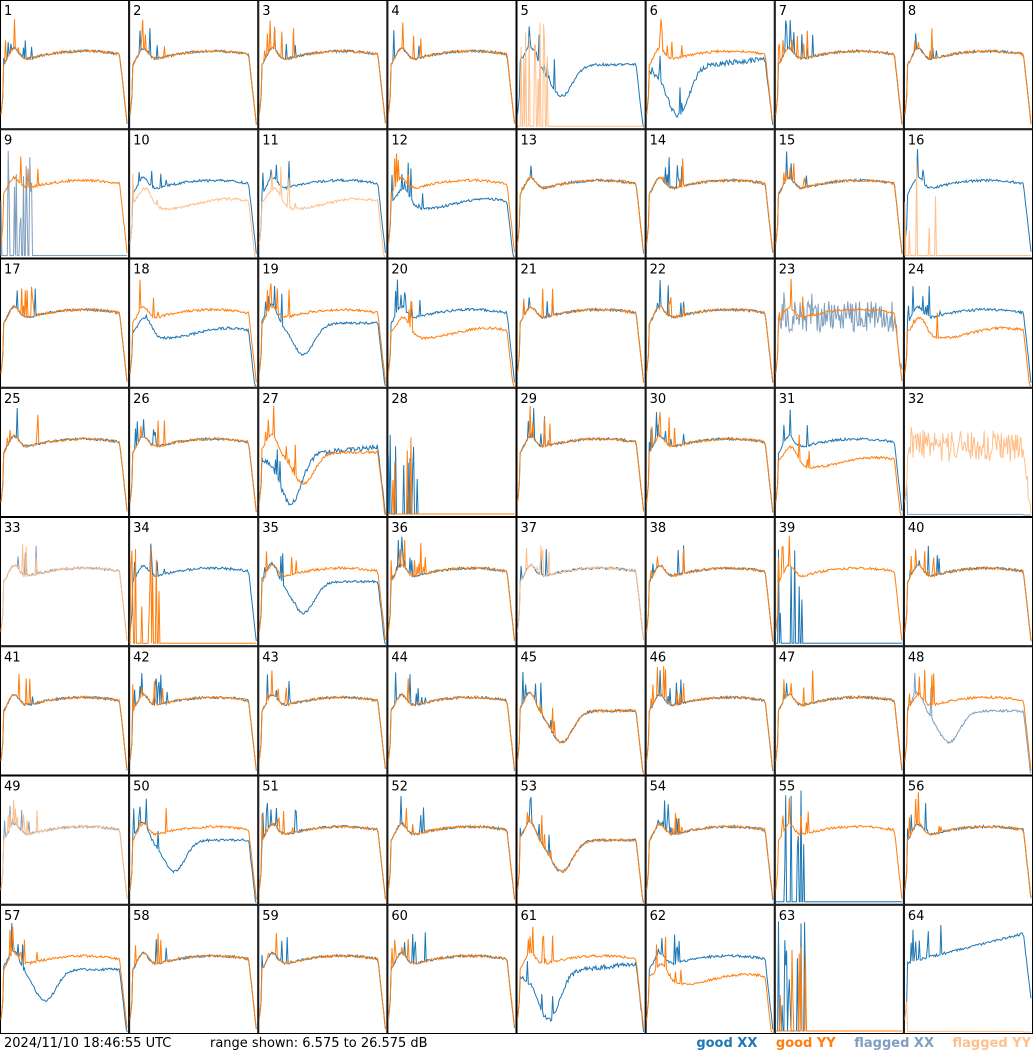 This screenshot has height=1053, width=1033. I want to click on panel-number: 49, so click(12, 787).